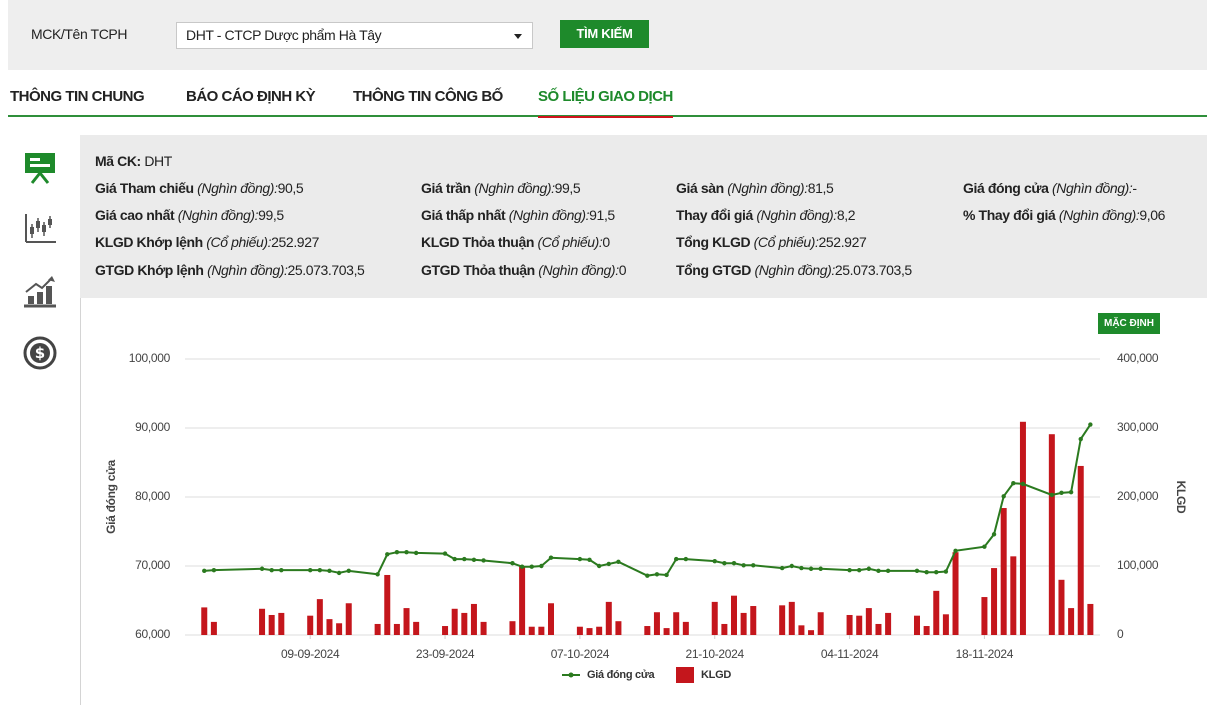 The width and height of the screenshot is (1207, 705). Describe the element at coordinates (842, 242) in the screenshot. I see `info-value: 252.927` at that location.